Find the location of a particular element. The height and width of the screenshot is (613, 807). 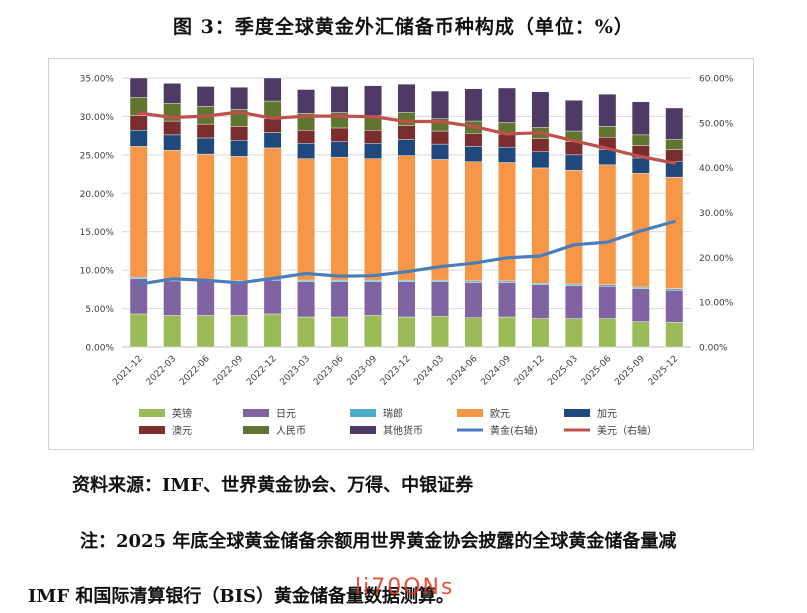

note-text-continued: IMF 和国际清算银行（BIS）黄金储备量数据测算。 is located at coordinates (241, 596).